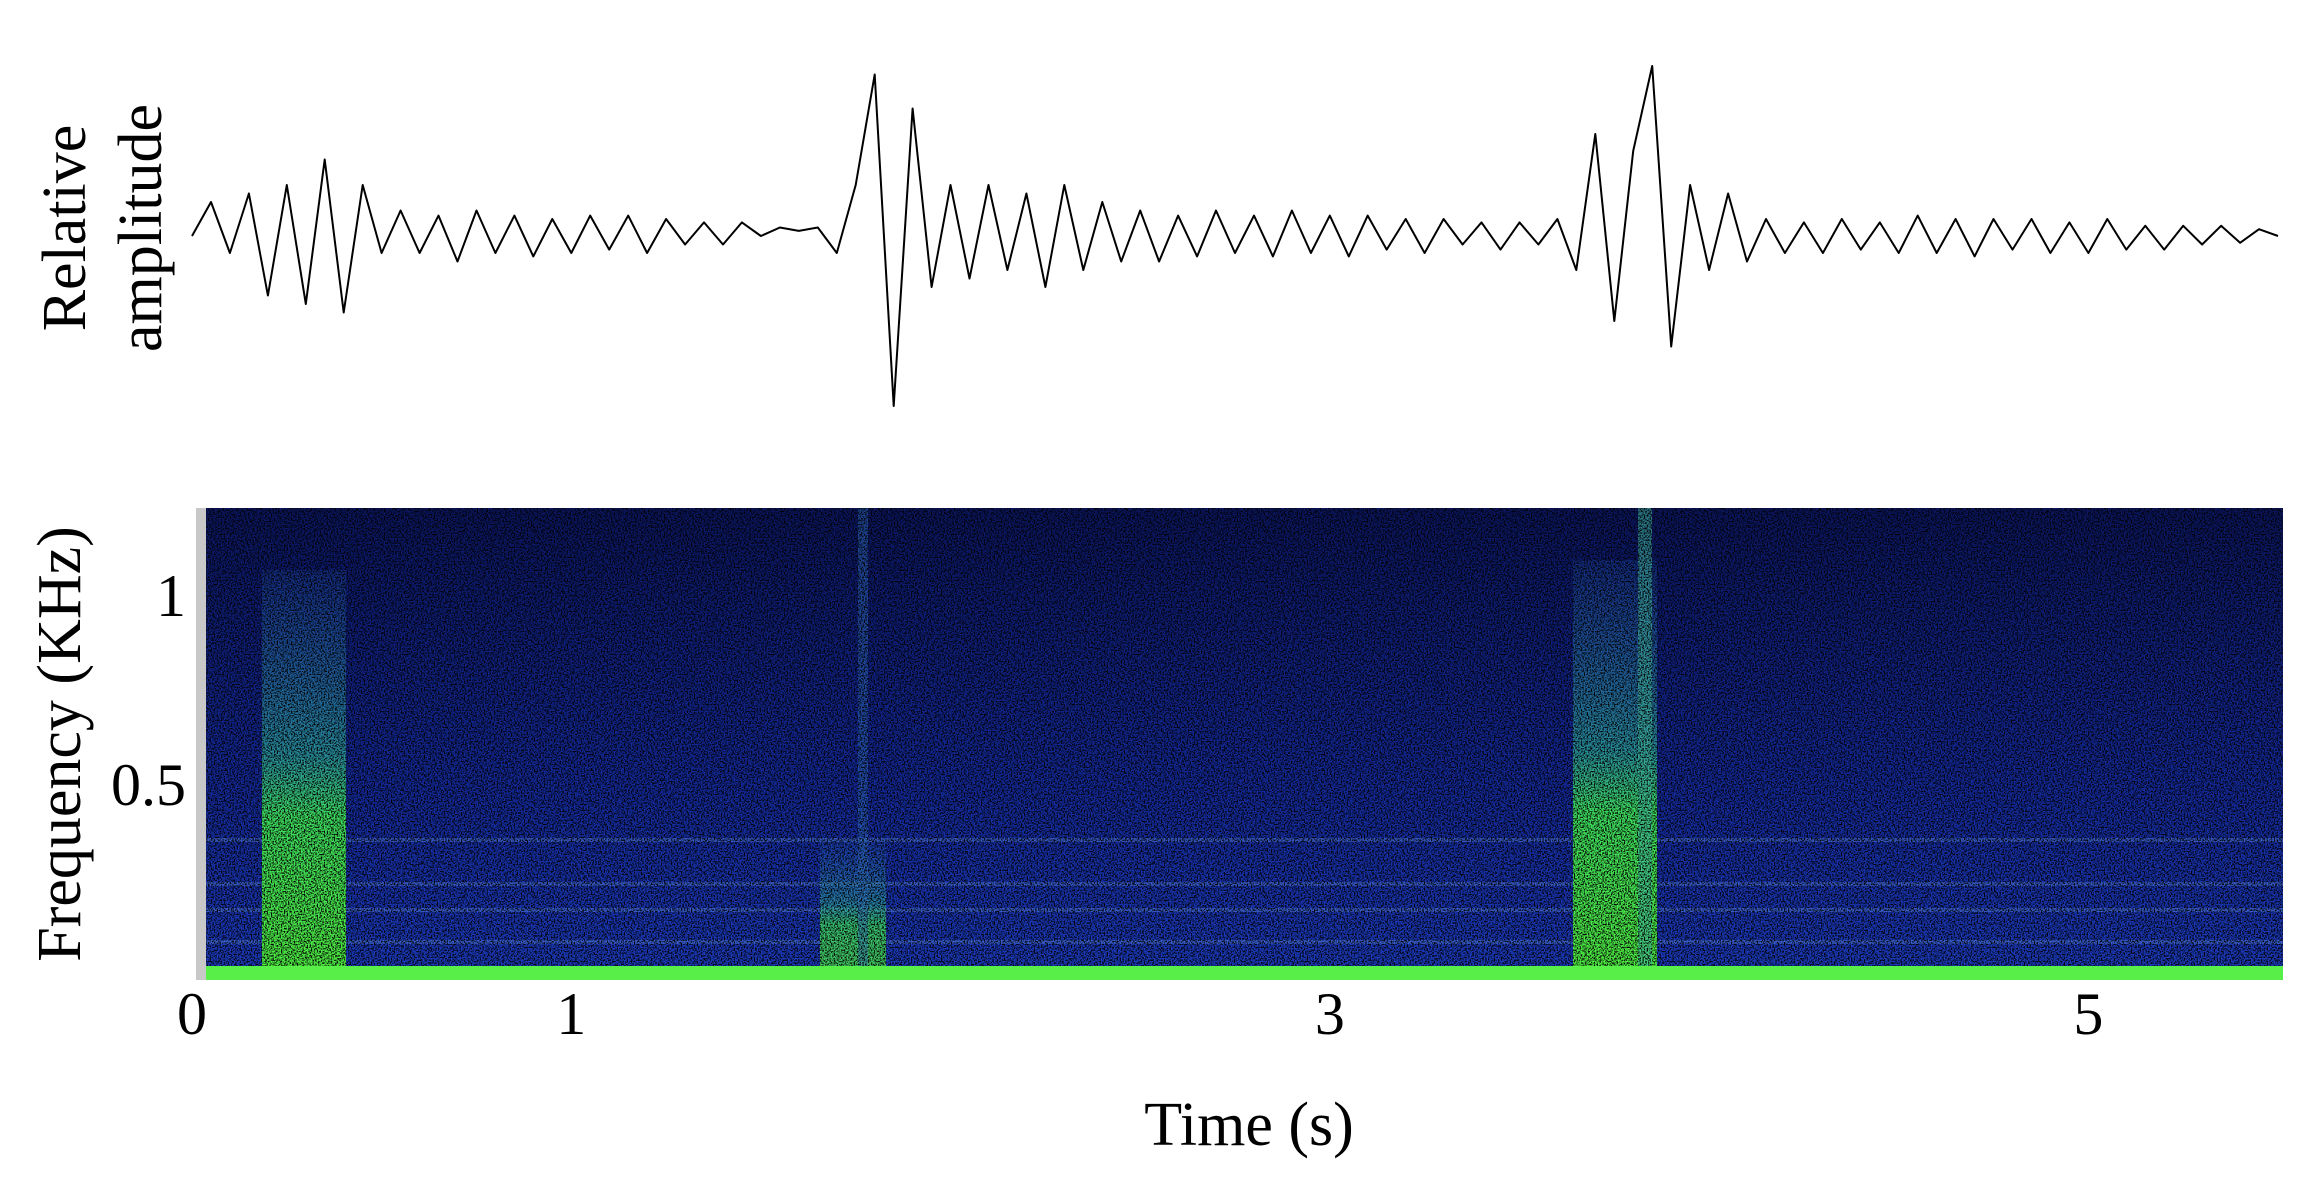  Describe the element at coordinates (60, 744) in the screenshot. I see `y-label: Frequency (KHz)` at that location.